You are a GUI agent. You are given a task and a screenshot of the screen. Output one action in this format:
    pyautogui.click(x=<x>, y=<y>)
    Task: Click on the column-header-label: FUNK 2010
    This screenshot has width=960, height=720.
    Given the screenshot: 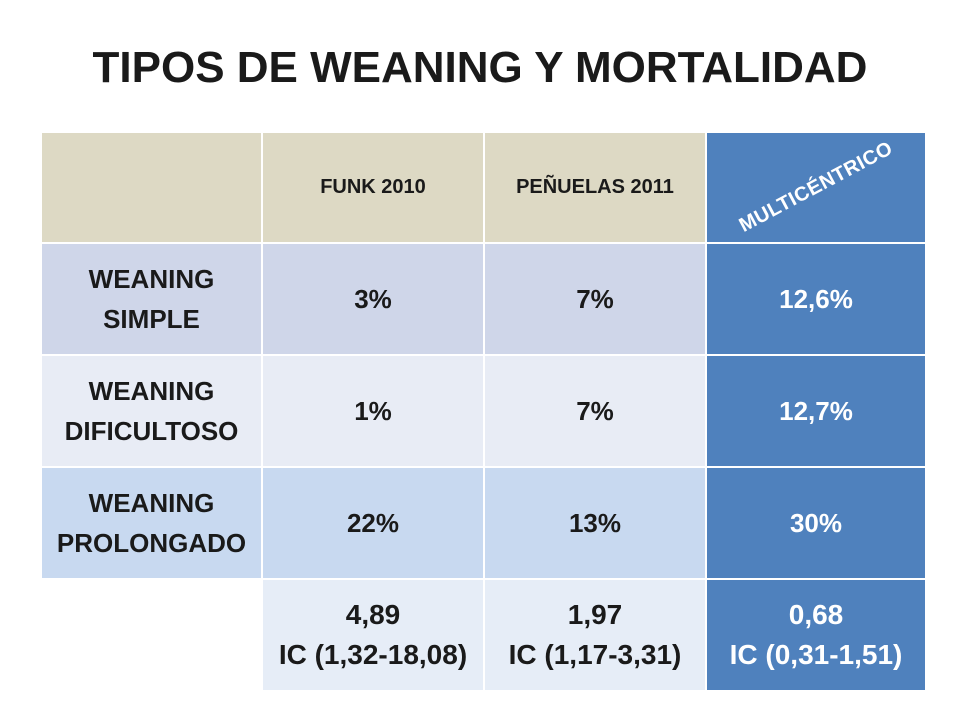 What is the action you would take?
    pyautogui.click(x=373, y=187)
    